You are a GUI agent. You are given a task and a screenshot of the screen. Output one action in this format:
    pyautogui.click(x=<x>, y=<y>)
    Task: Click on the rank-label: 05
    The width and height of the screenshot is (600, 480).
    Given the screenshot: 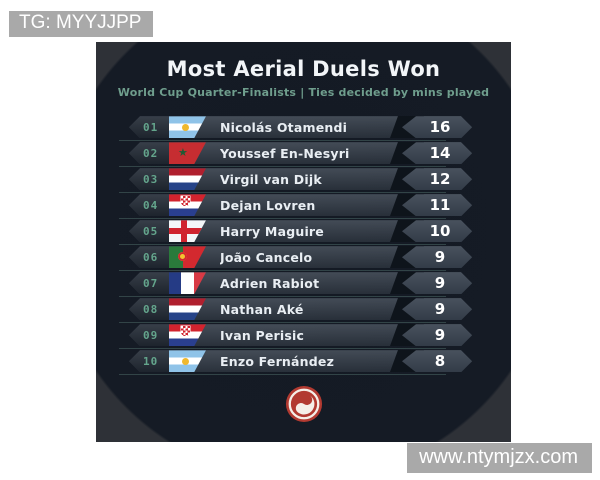 What is the action you would take?
    pyautogui.click(x=151, y=231)
    